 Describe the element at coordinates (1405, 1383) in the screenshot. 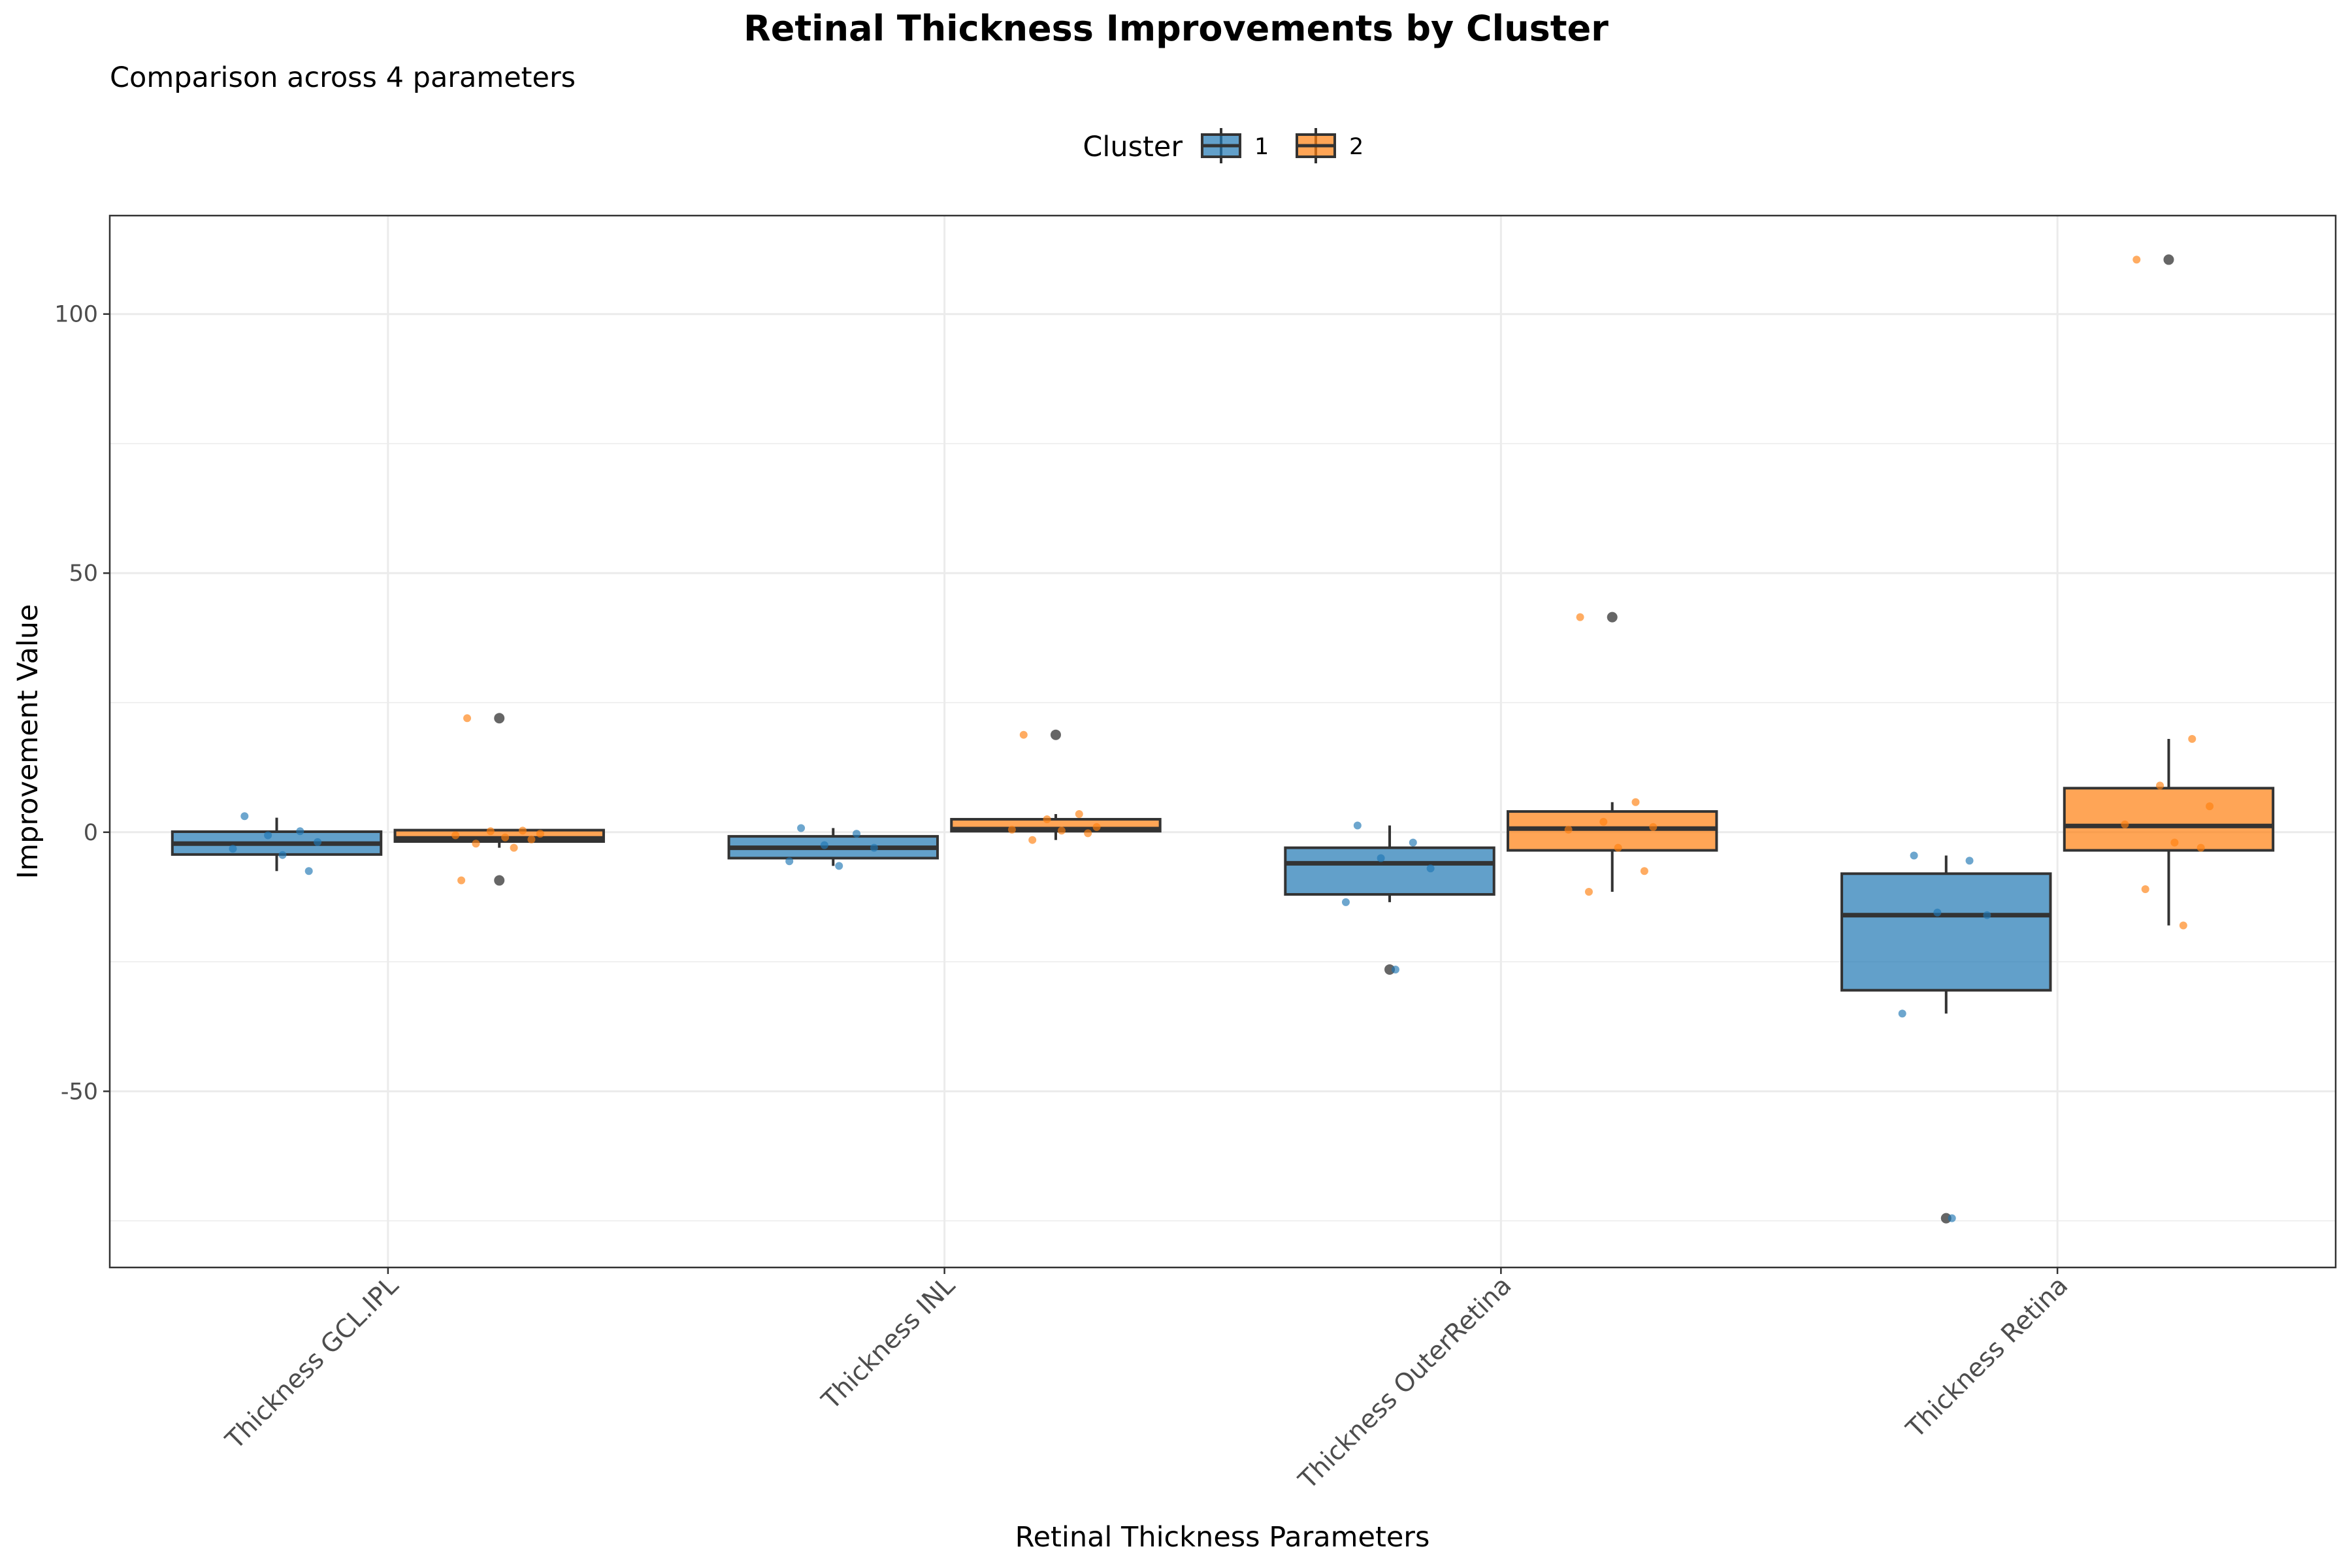

I see `x-tick-label: Thickness OuterRetina` at that location.